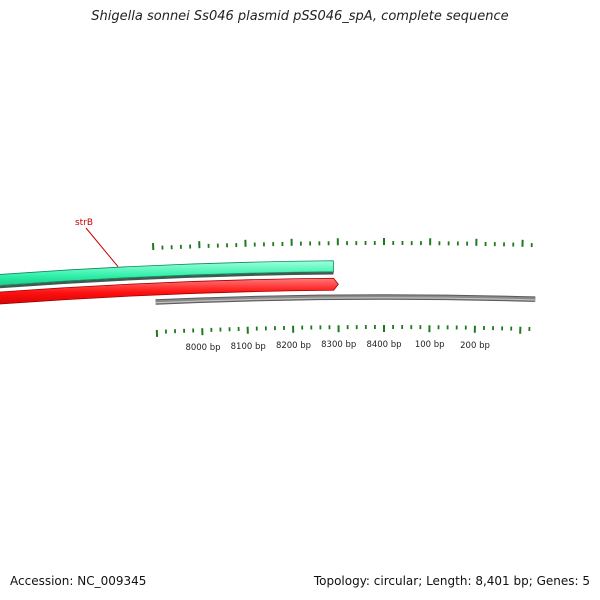 The image size is (600, 600). I want to click on backbone-highlight, so click(345, 300).